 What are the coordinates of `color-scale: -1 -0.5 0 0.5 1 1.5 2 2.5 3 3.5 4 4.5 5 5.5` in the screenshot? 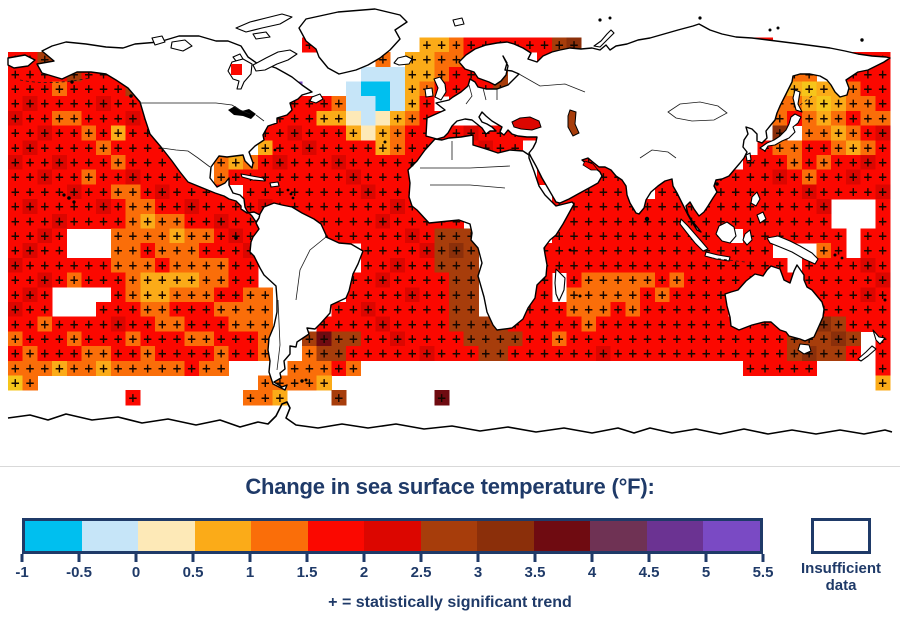 It's located at (394, 557).